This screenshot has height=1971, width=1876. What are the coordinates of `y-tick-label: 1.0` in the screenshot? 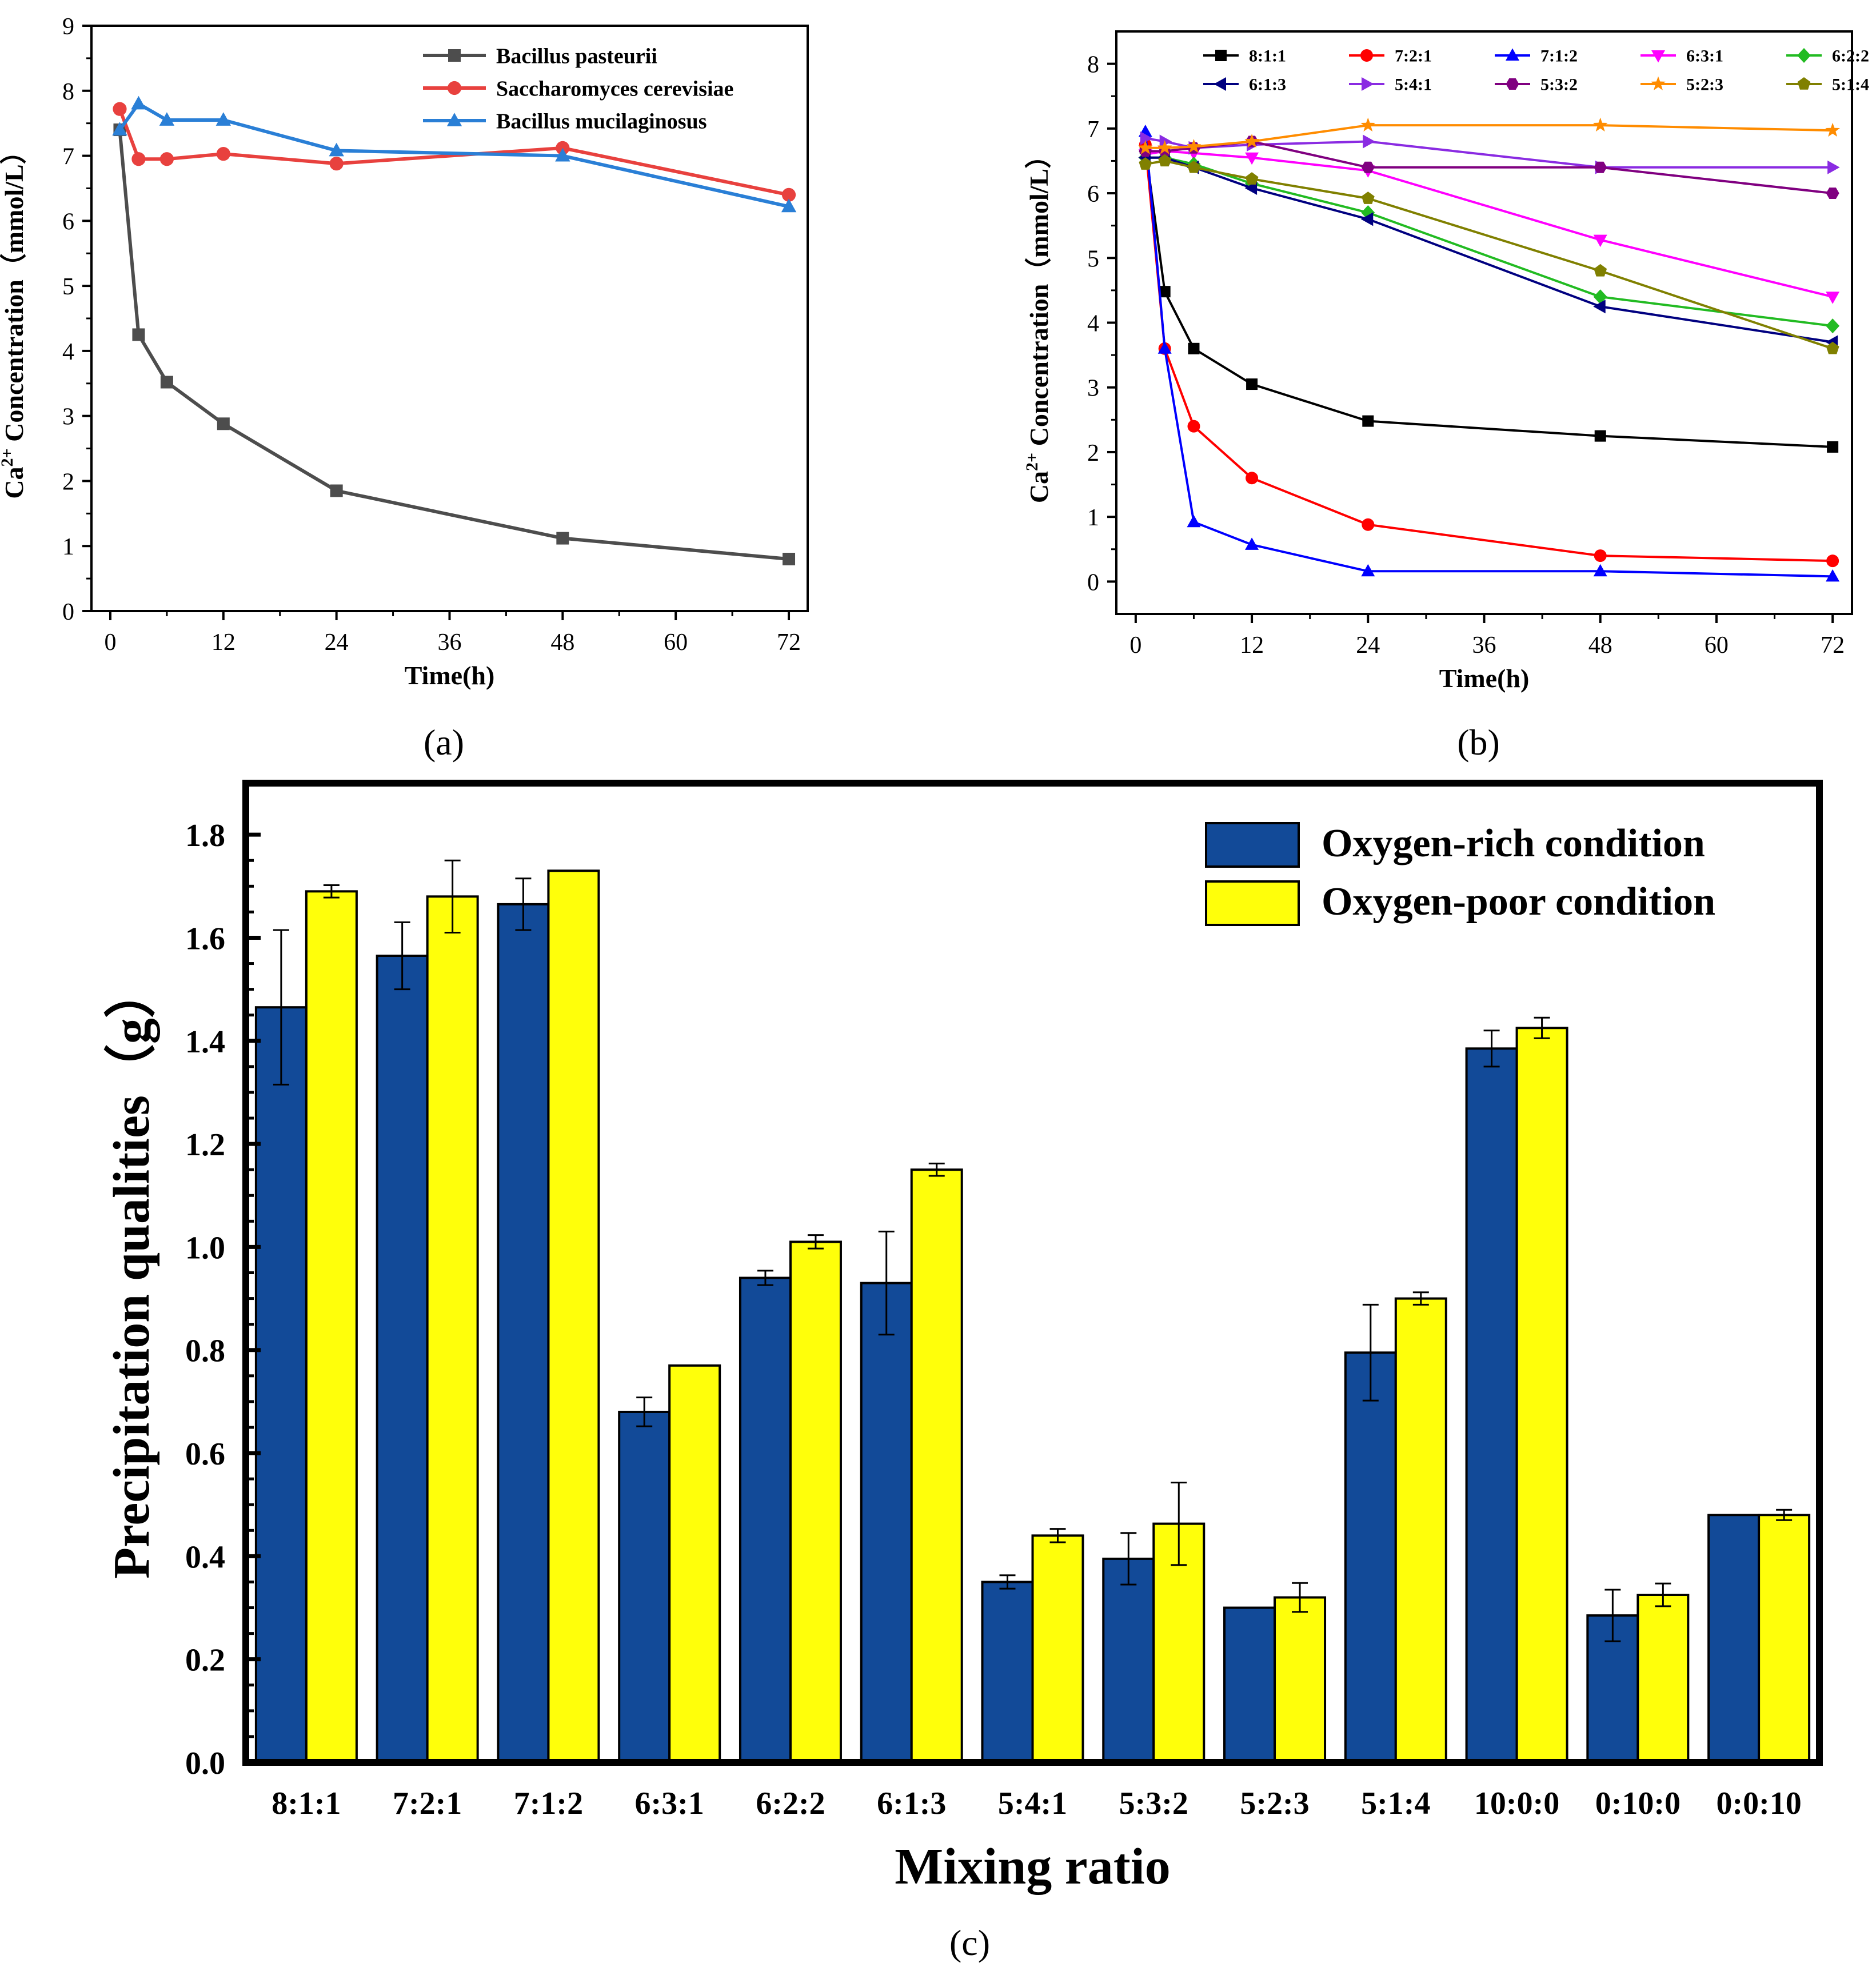 It's located at (205, 1248).